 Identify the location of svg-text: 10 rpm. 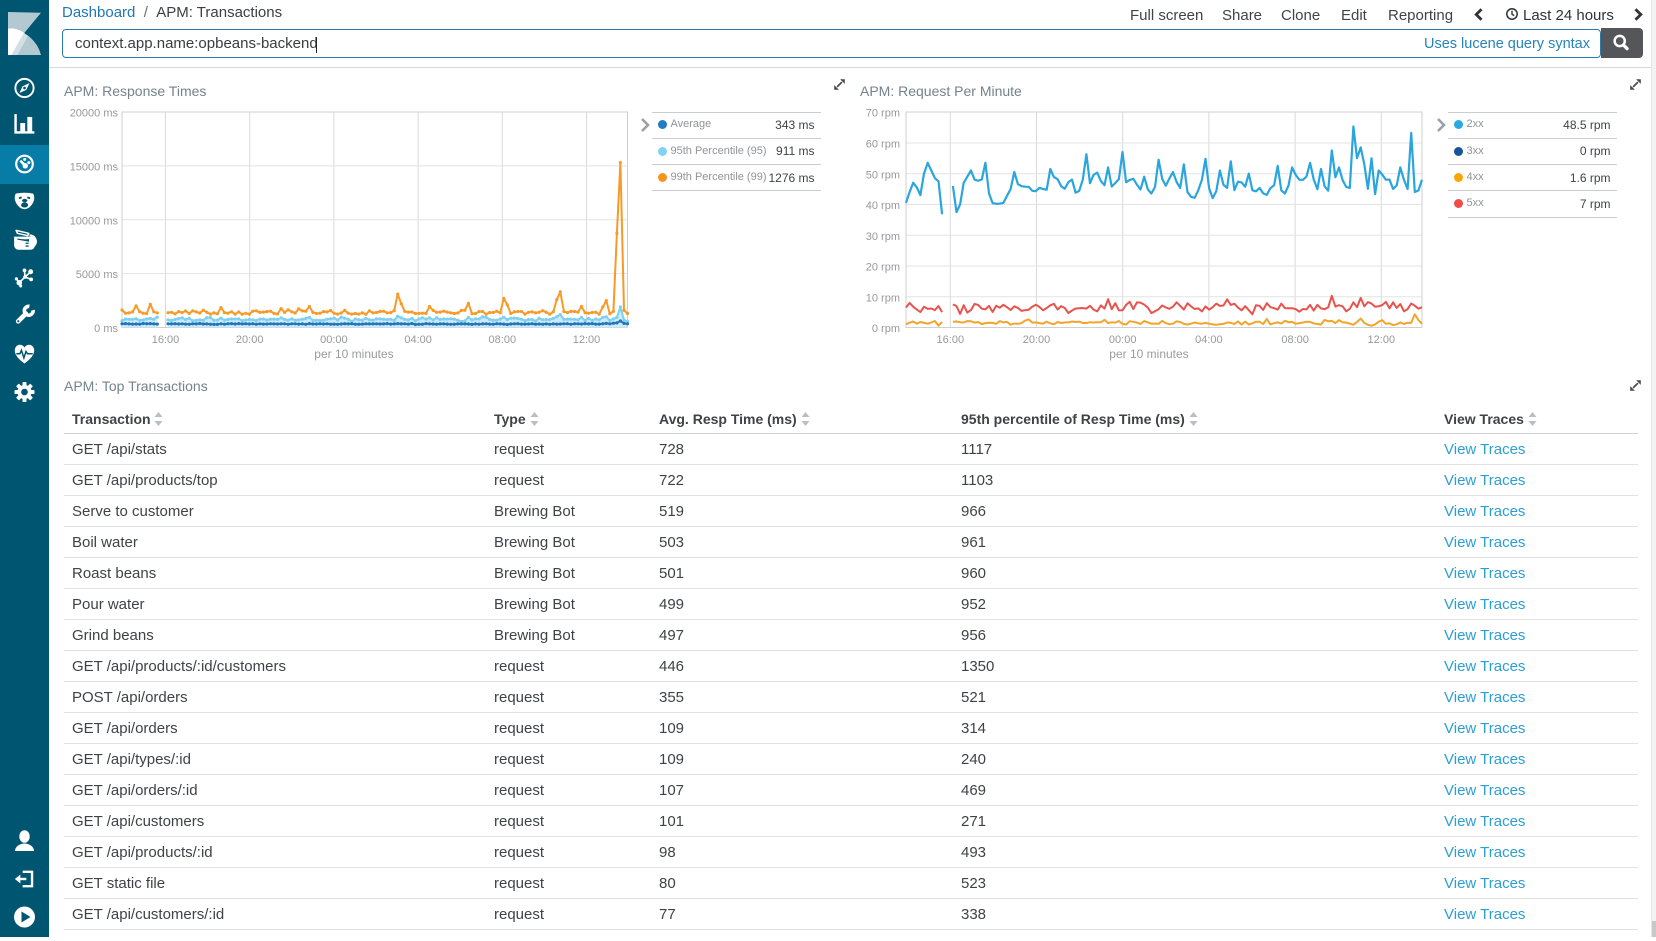
(883, 298).